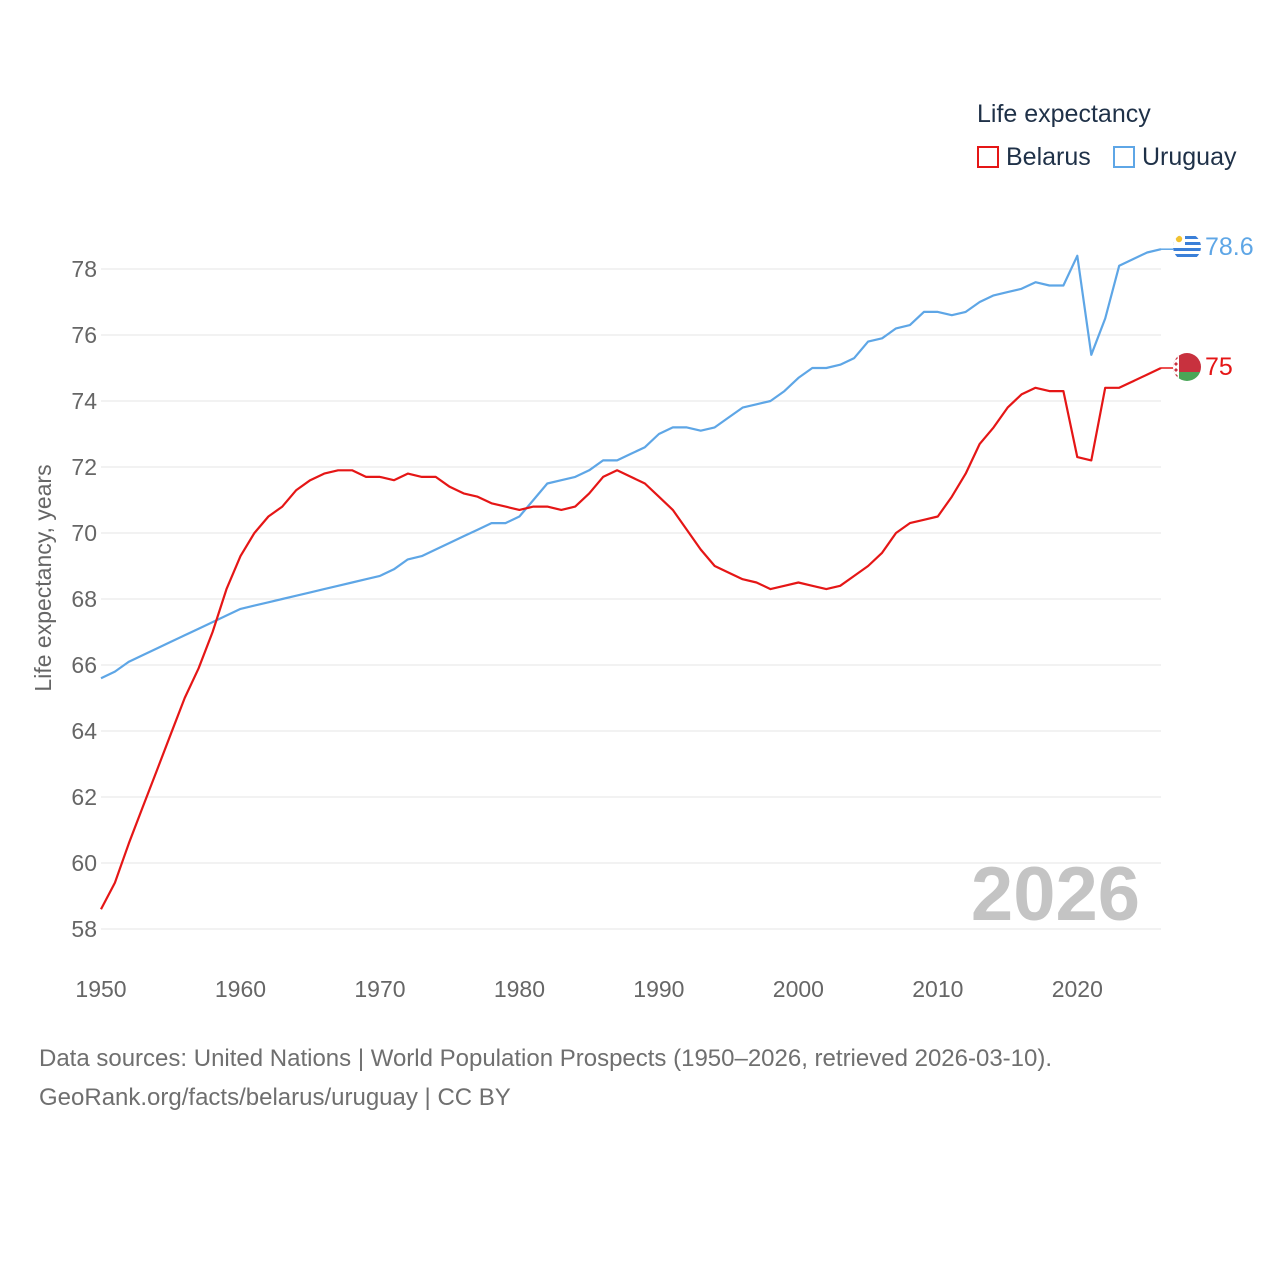  What do you see at coordinates (84, 533) in the screenshot?
I see `y-tick-70: 70` at bounding box center [84, 533].